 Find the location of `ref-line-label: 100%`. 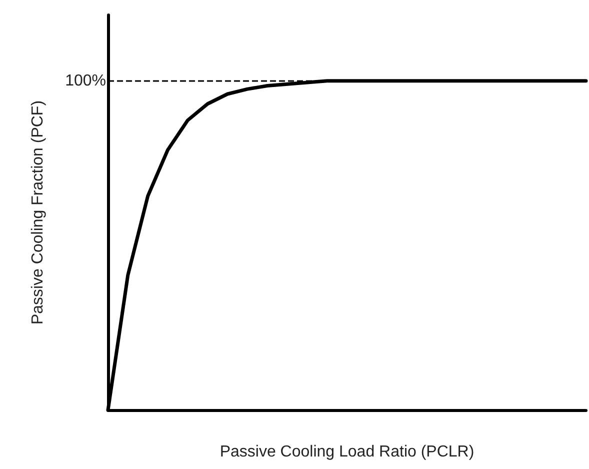

ref-line-label: 100% is located at coordinates (85, 81).